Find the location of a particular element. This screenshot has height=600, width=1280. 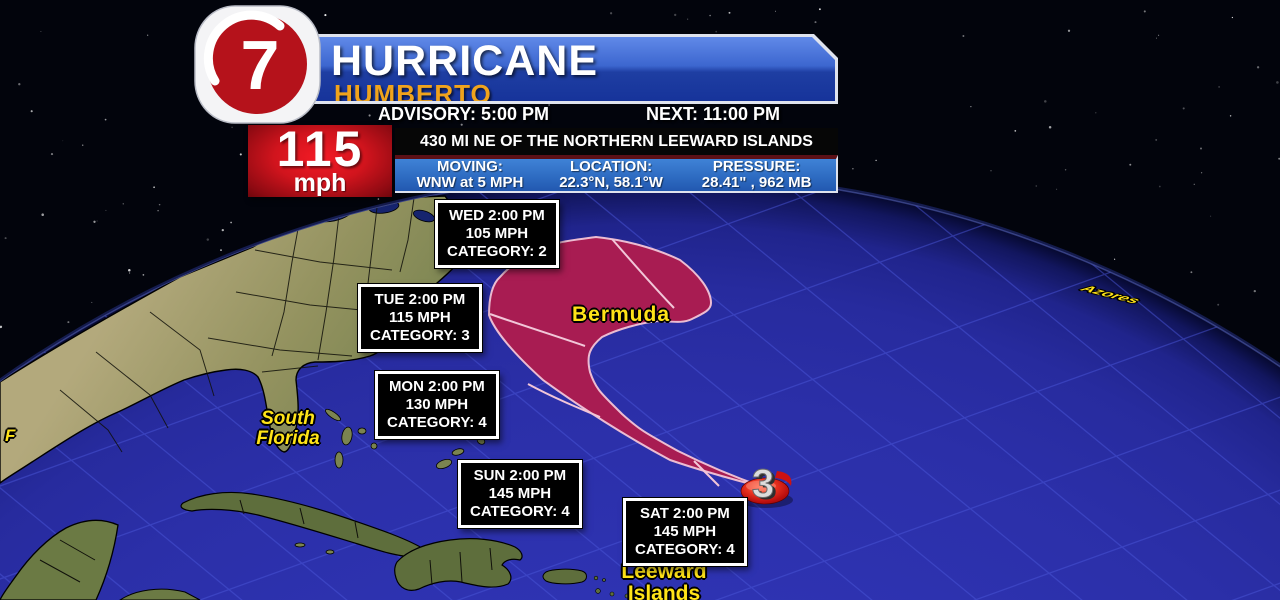

station-logo: 7 is located at coordinates (257, 64).